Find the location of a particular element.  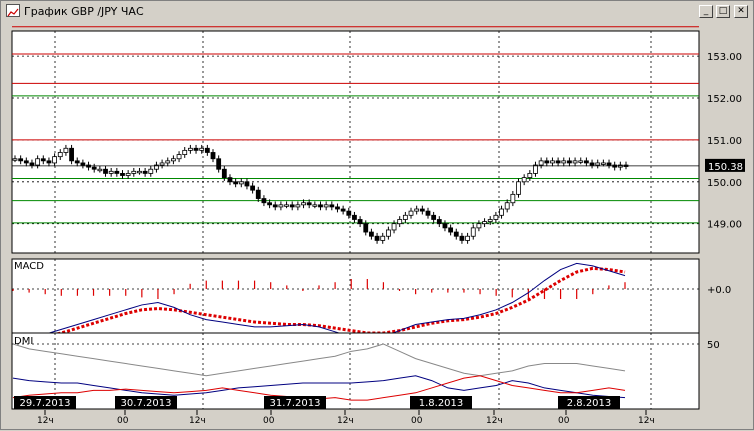

dmi-tick-label: 50 is located at coordinates (713, 345).